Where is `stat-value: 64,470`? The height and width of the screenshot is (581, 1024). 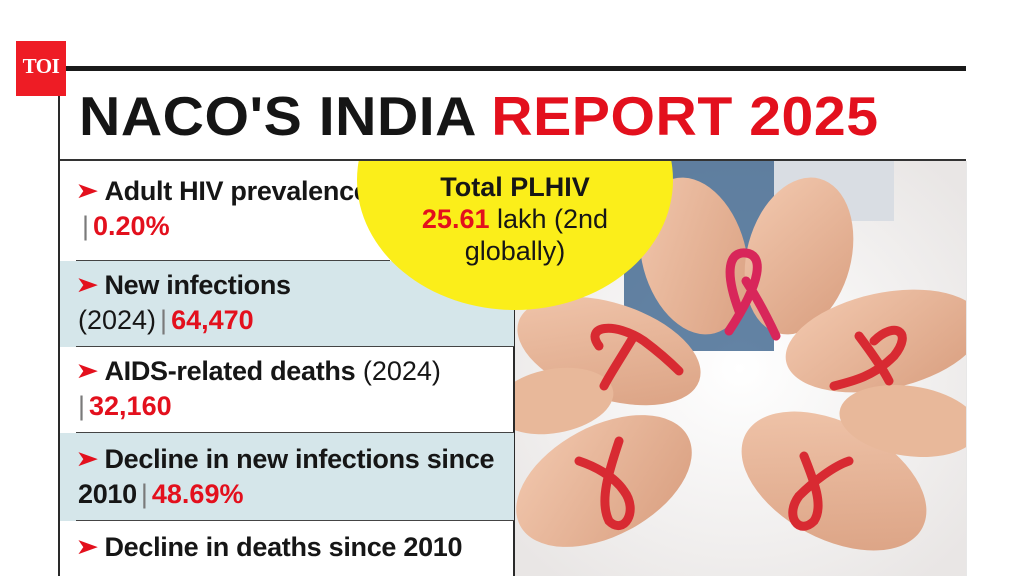
stat-value: 64,470 is located at coordinates (212, 320).